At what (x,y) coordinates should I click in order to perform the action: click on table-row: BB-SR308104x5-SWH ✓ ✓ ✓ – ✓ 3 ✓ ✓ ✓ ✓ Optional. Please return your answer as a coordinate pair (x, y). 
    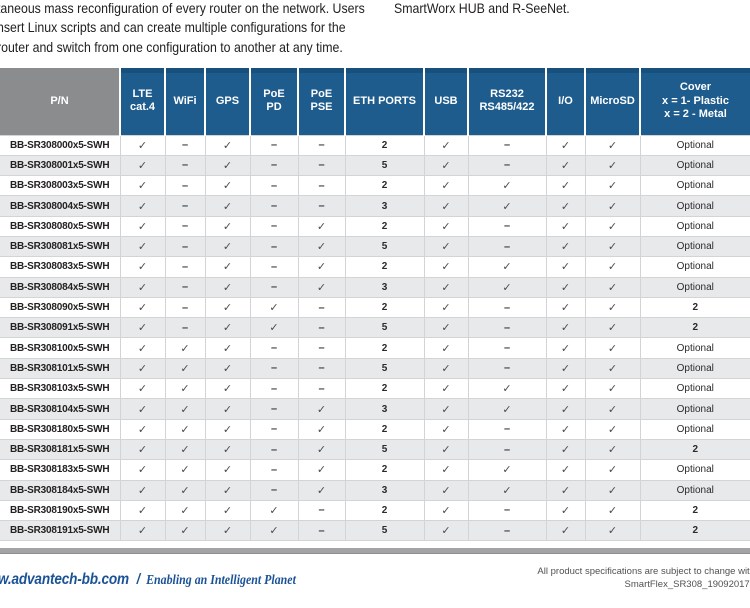
    Looking at the image, I should click on (375, 409).